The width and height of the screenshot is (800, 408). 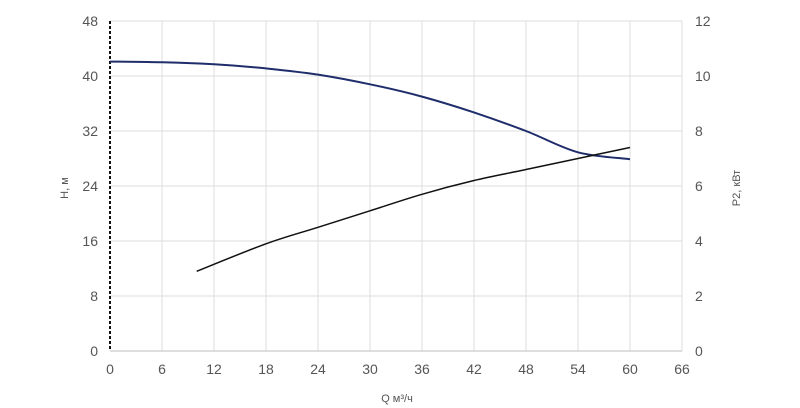 What do you see at coordinates (266, 369) in the screenshot?
I see `x-tick-label-18: 18` at bounding box center [266, 369].